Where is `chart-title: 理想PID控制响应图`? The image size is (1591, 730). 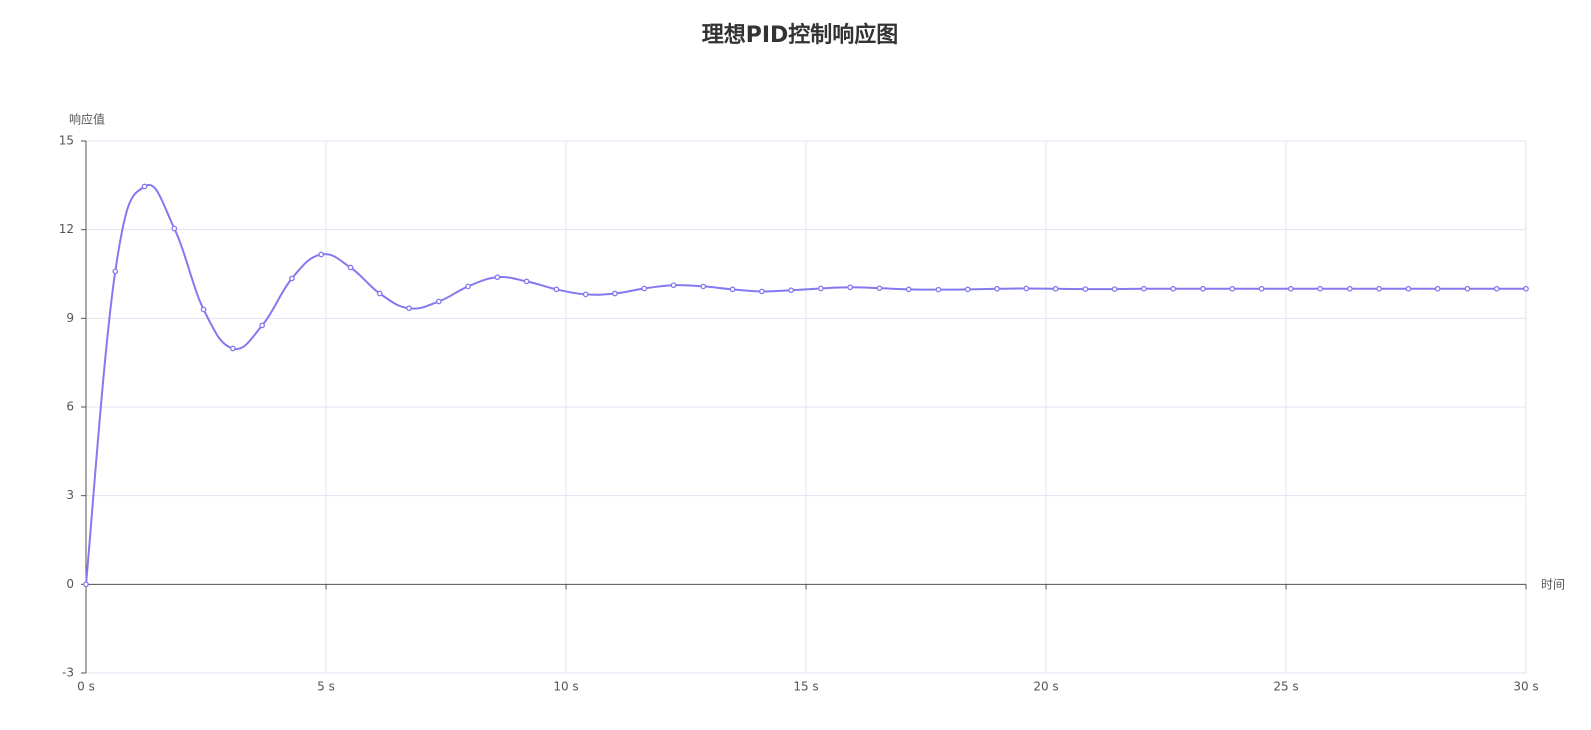
chart-title: 理想PID控制响应图 is located at coordinates (800, 35).